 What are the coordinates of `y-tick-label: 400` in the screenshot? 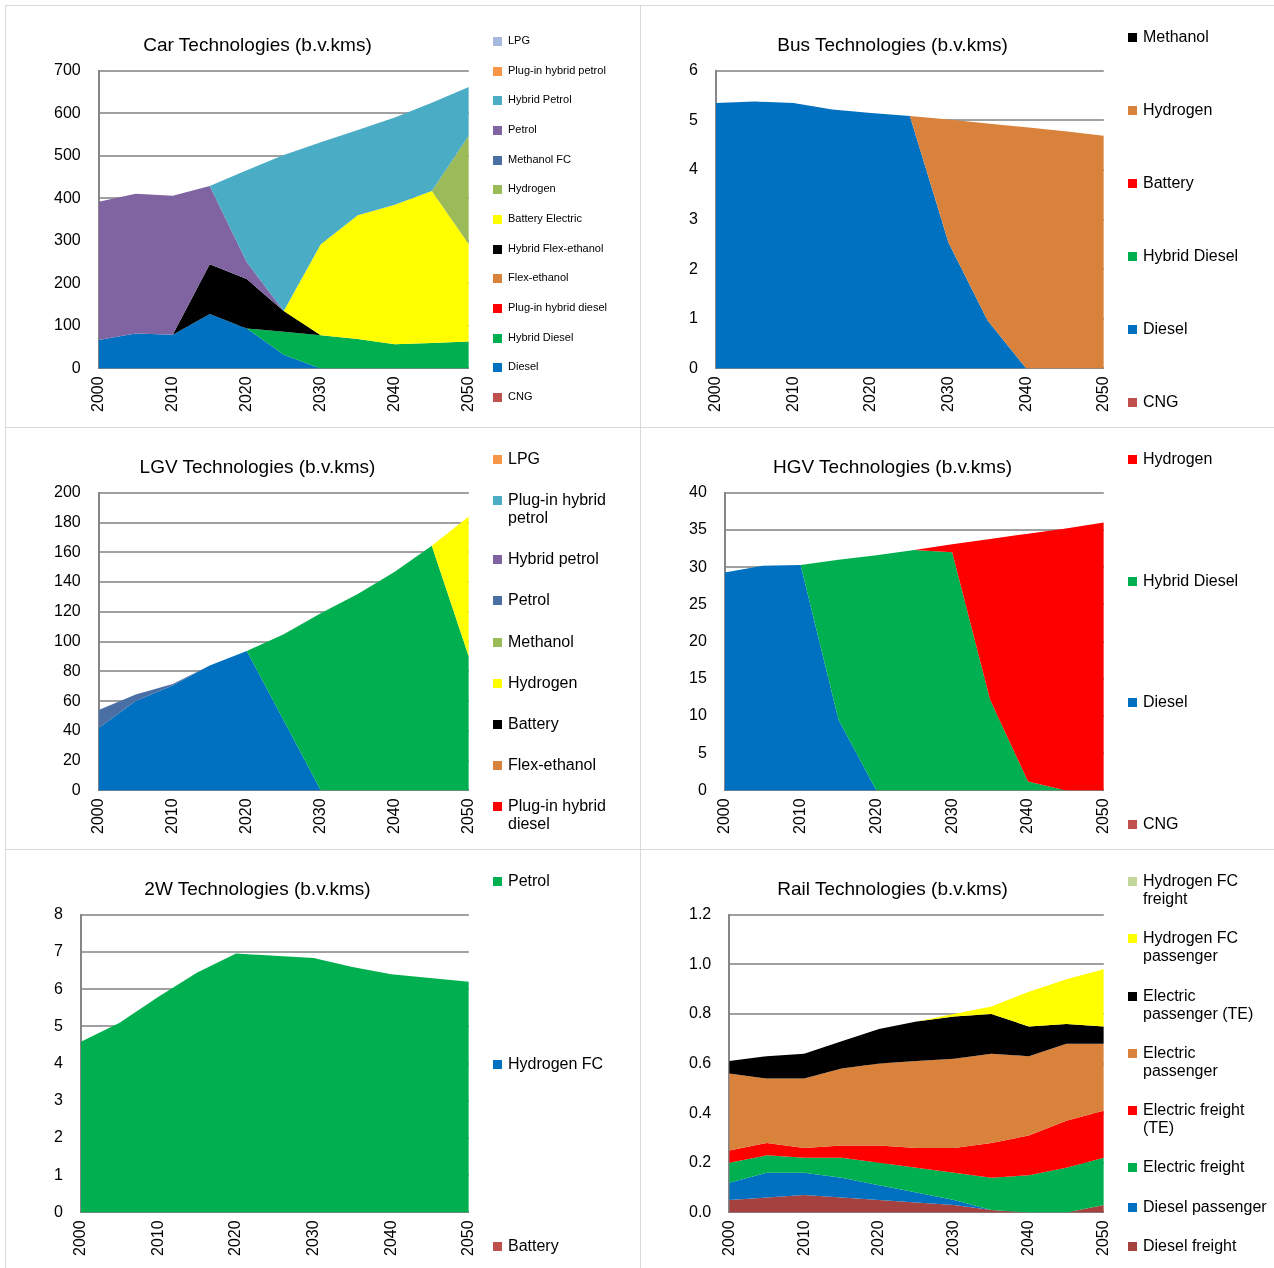 It's located at (67, 197).